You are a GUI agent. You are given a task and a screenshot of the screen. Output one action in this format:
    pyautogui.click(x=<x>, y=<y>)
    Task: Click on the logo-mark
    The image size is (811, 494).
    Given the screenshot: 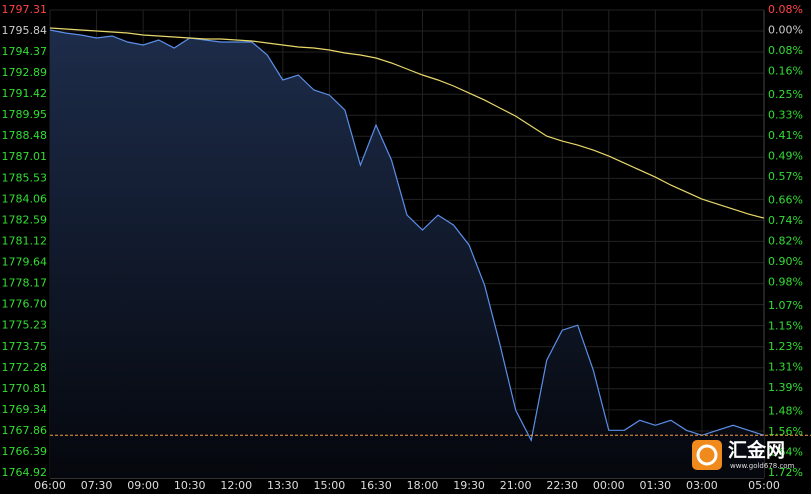 What is the action you would take?
    pyautogui.click(x=707, y=455)
    